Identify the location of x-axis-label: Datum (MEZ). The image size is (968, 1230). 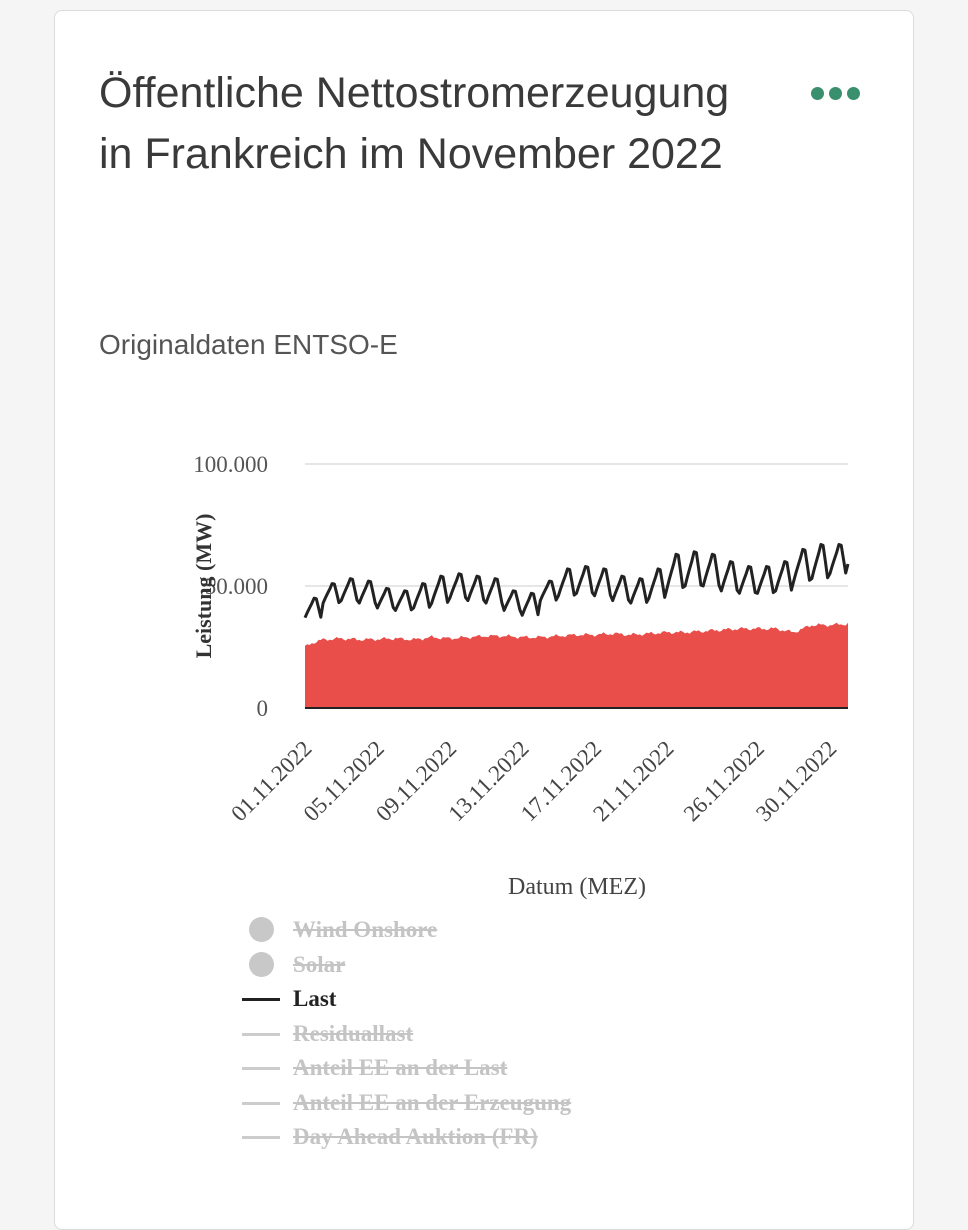
(577, 887).